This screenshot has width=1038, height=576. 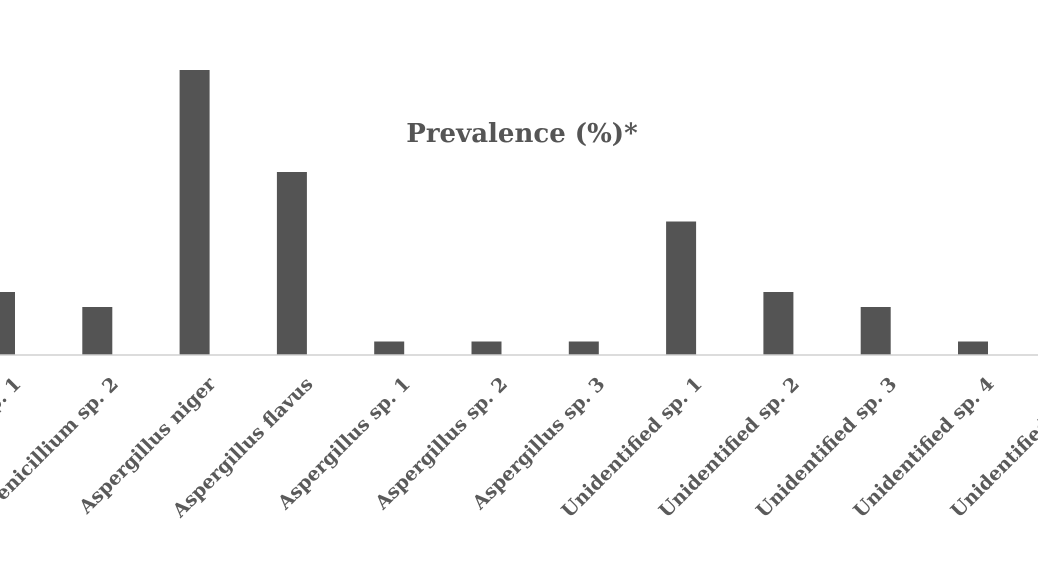 I want to click on chart-title: Prevalence (%)*, so click(x=522, y=134).